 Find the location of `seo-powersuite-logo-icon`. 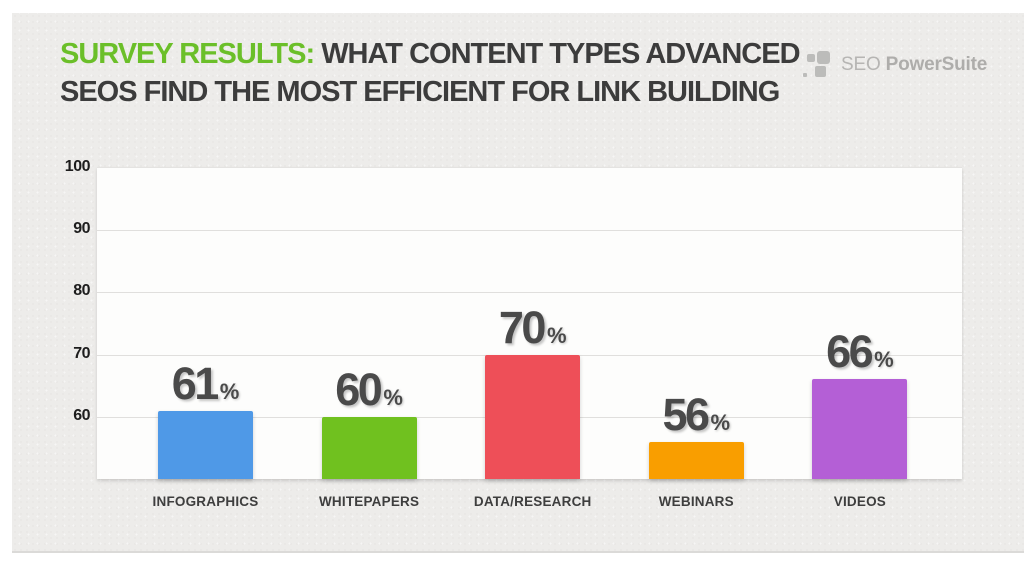

seo-powersuite-logo-icon is located at coordinates (818, 65).